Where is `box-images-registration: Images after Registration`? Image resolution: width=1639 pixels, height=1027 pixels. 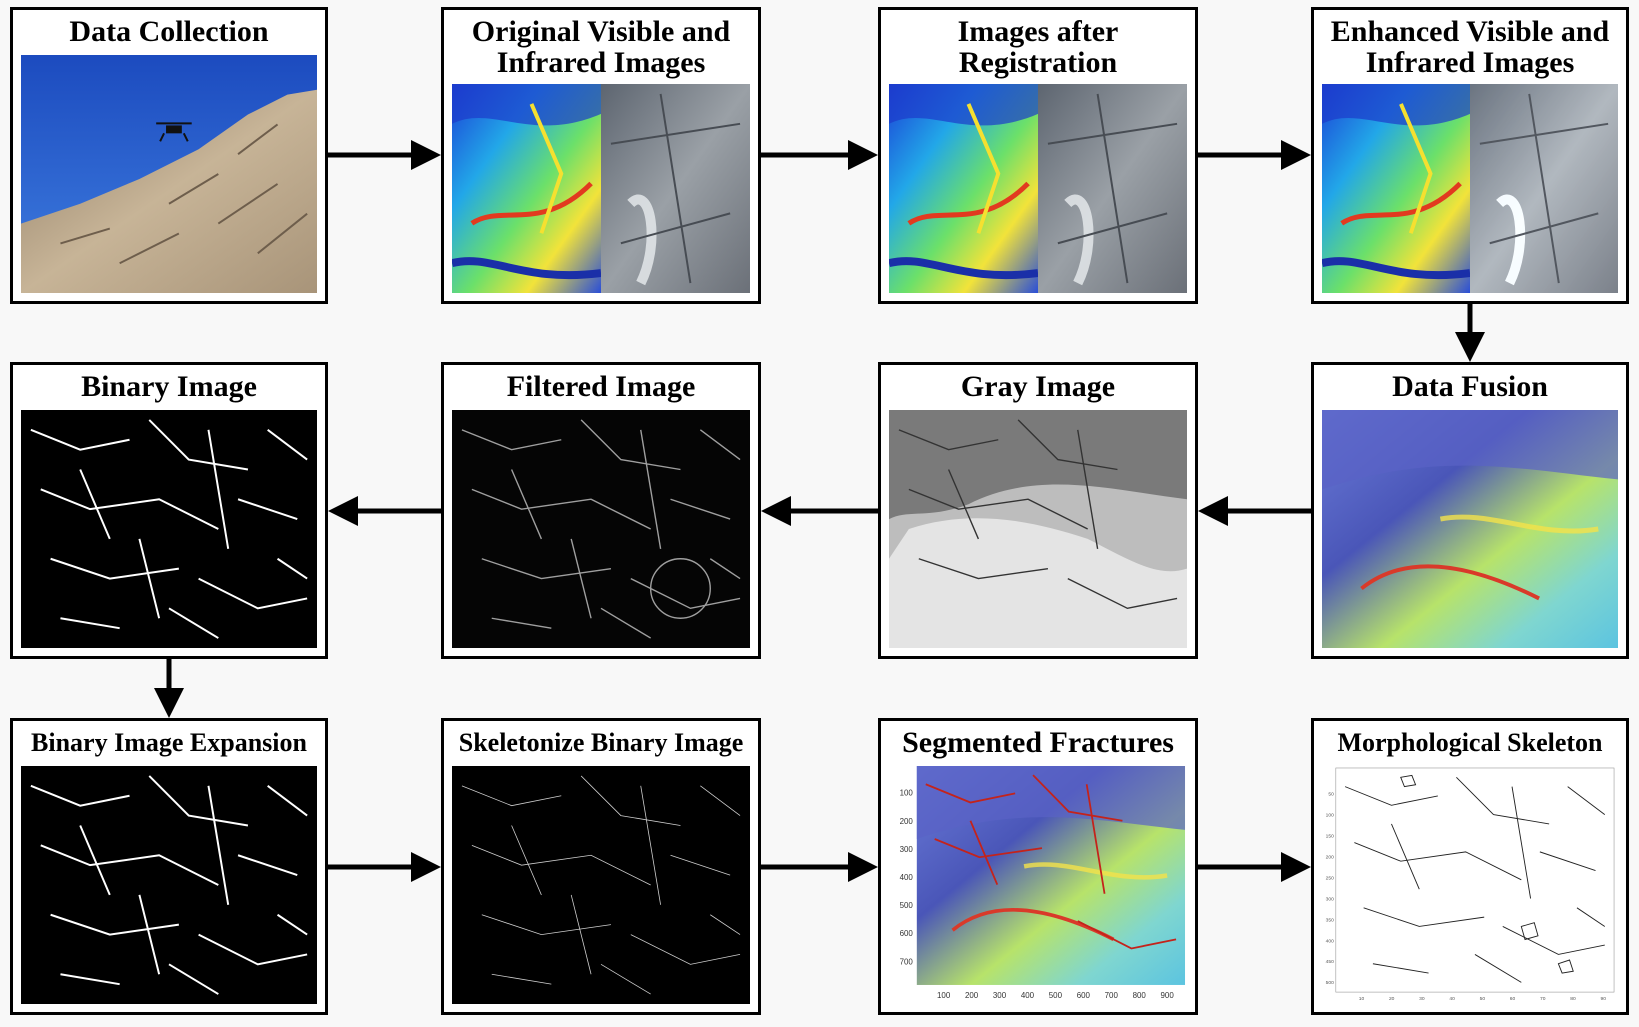
box-images-registration: Images after Registration is located at coordinates (1038, 155).